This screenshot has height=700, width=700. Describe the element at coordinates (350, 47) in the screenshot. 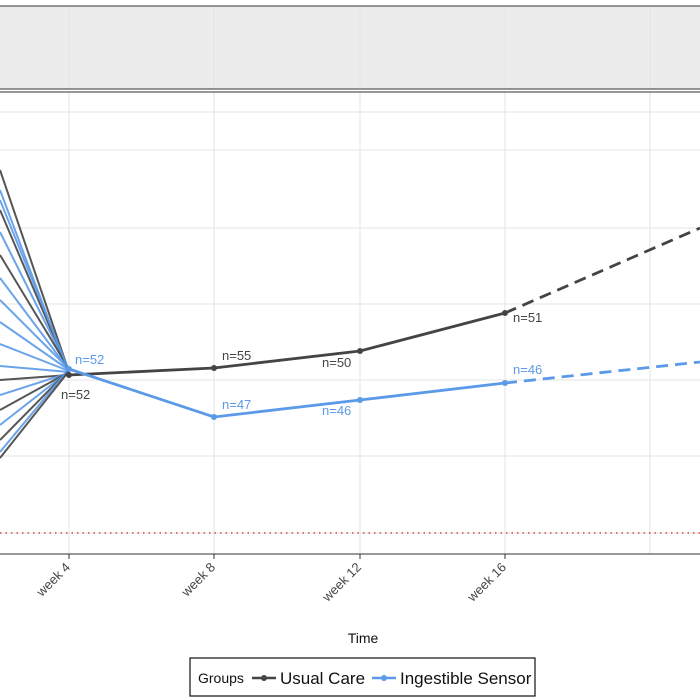

I see `facet-strip` at that location.